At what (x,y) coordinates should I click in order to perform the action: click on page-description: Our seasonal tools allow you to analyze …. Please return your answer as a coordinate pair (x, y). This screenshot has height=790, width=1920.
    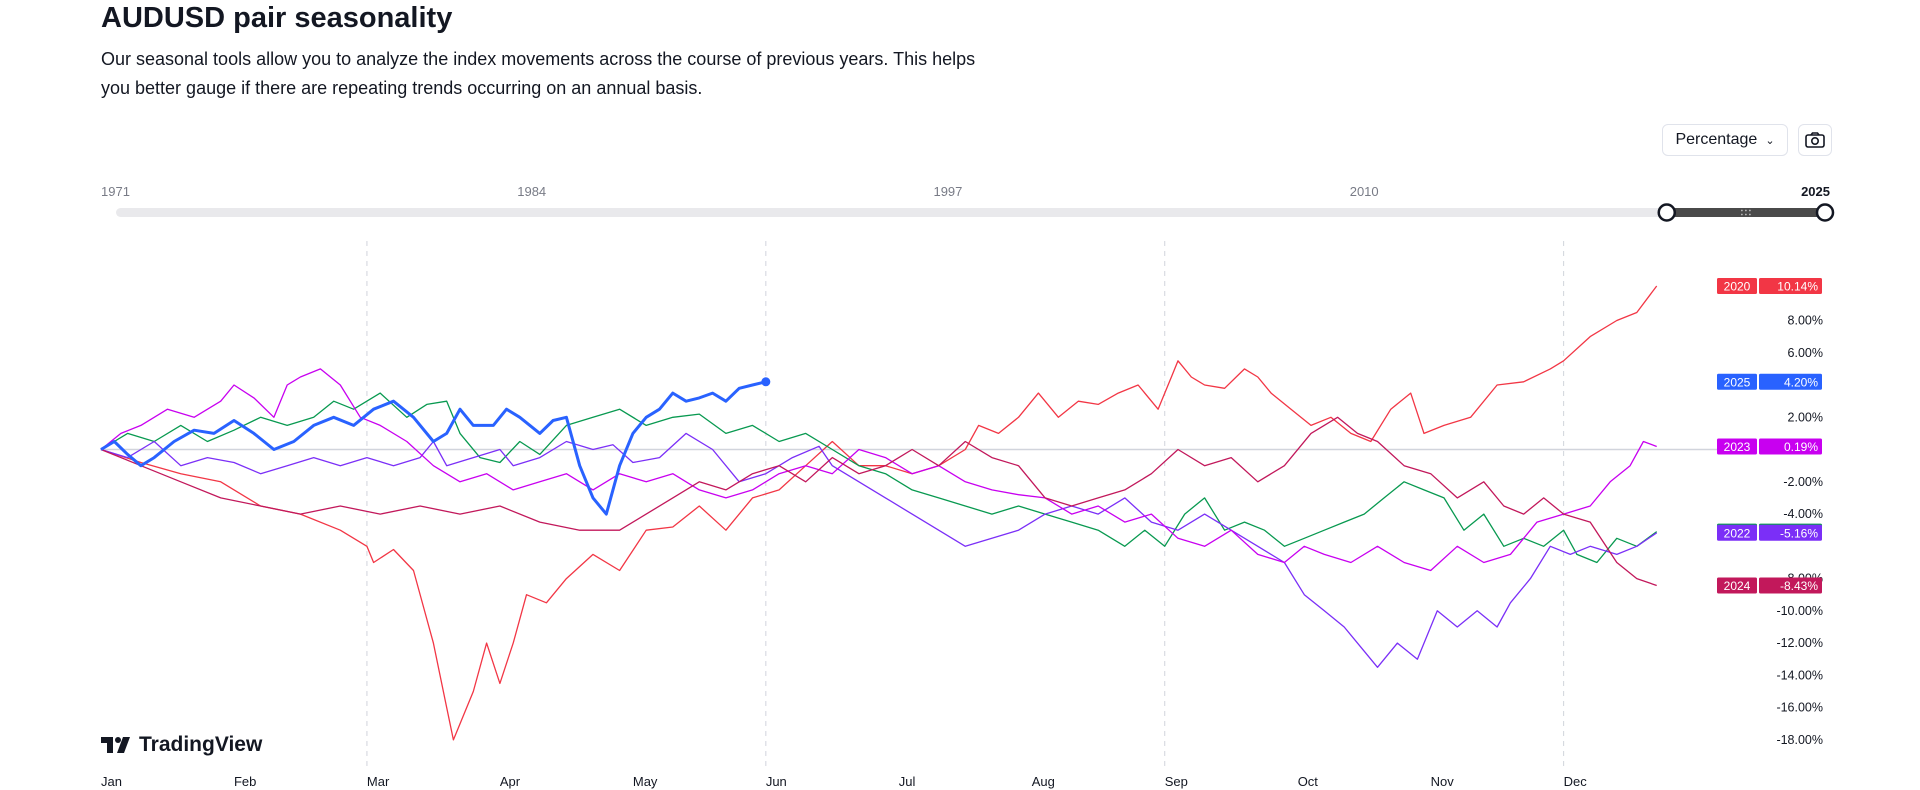
    Looking at the image, I should click on (538, 73).